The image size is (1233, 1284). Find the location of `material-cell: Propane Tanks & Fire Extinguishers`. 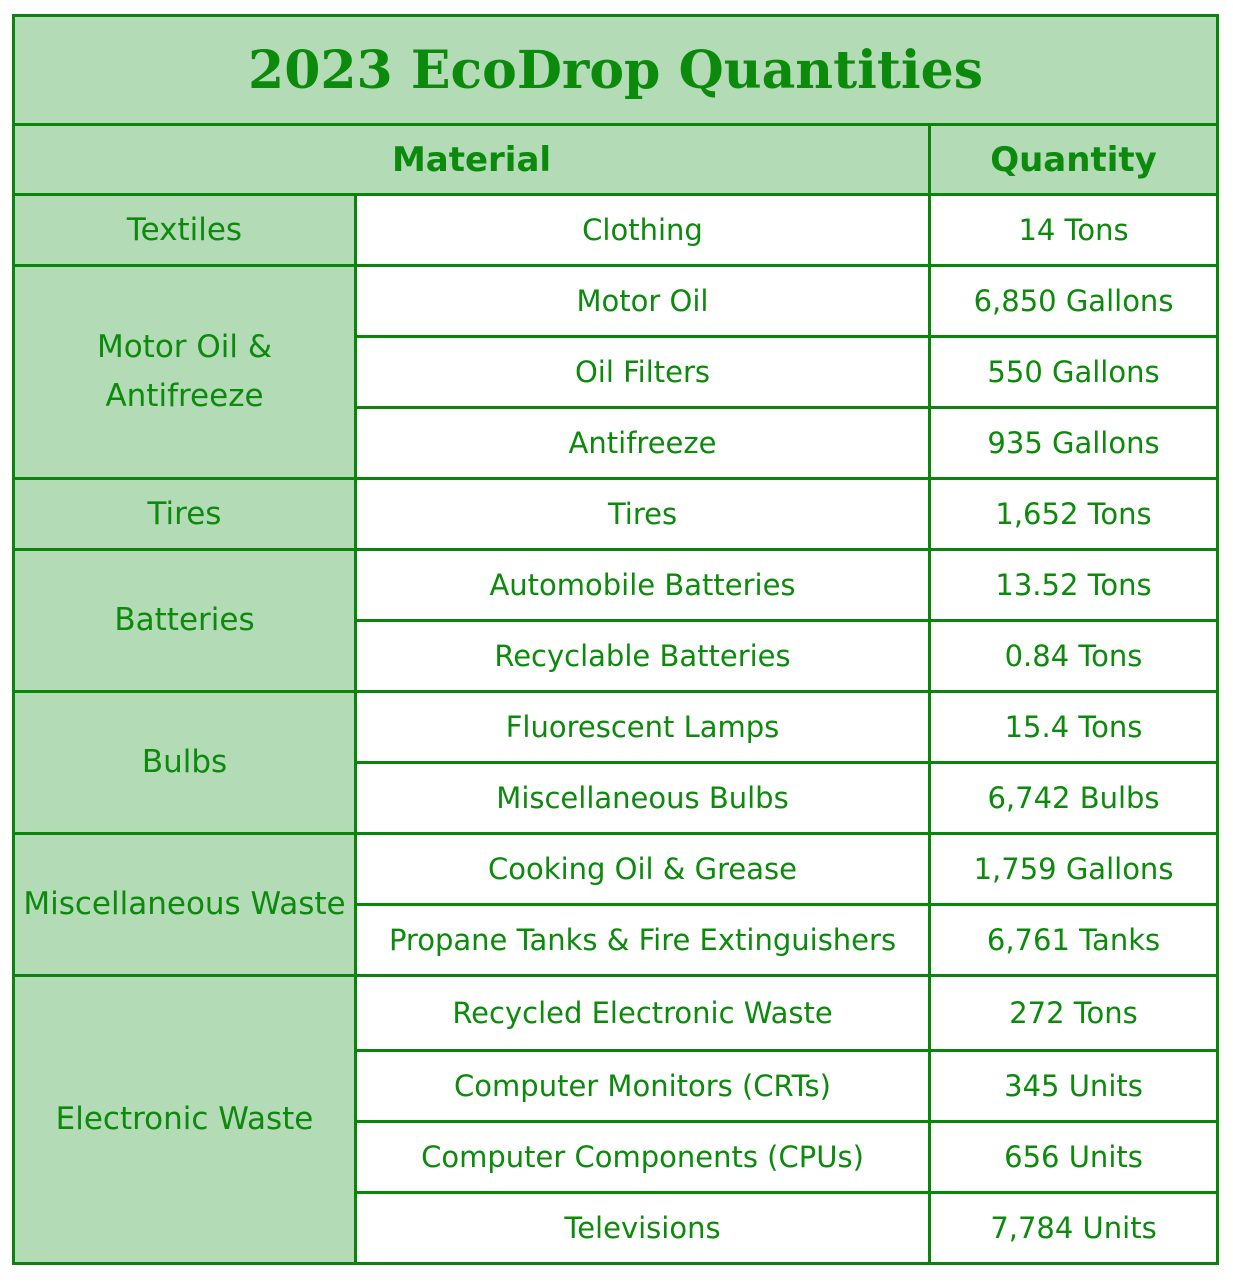

material-cell: Propane Tanks & Fire Extinguishers is located at coordinates (642, 940).